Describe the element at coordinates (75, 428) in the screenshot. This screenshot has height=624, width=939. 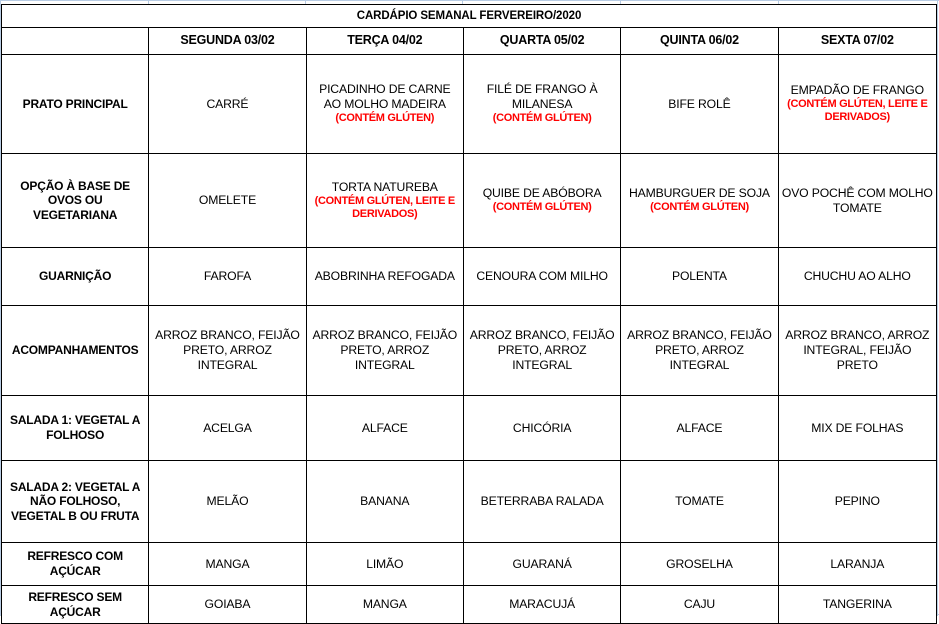
I see `row-label-salada-1: SALADA 1: VEGETAL A FOLHOSO` at that location.